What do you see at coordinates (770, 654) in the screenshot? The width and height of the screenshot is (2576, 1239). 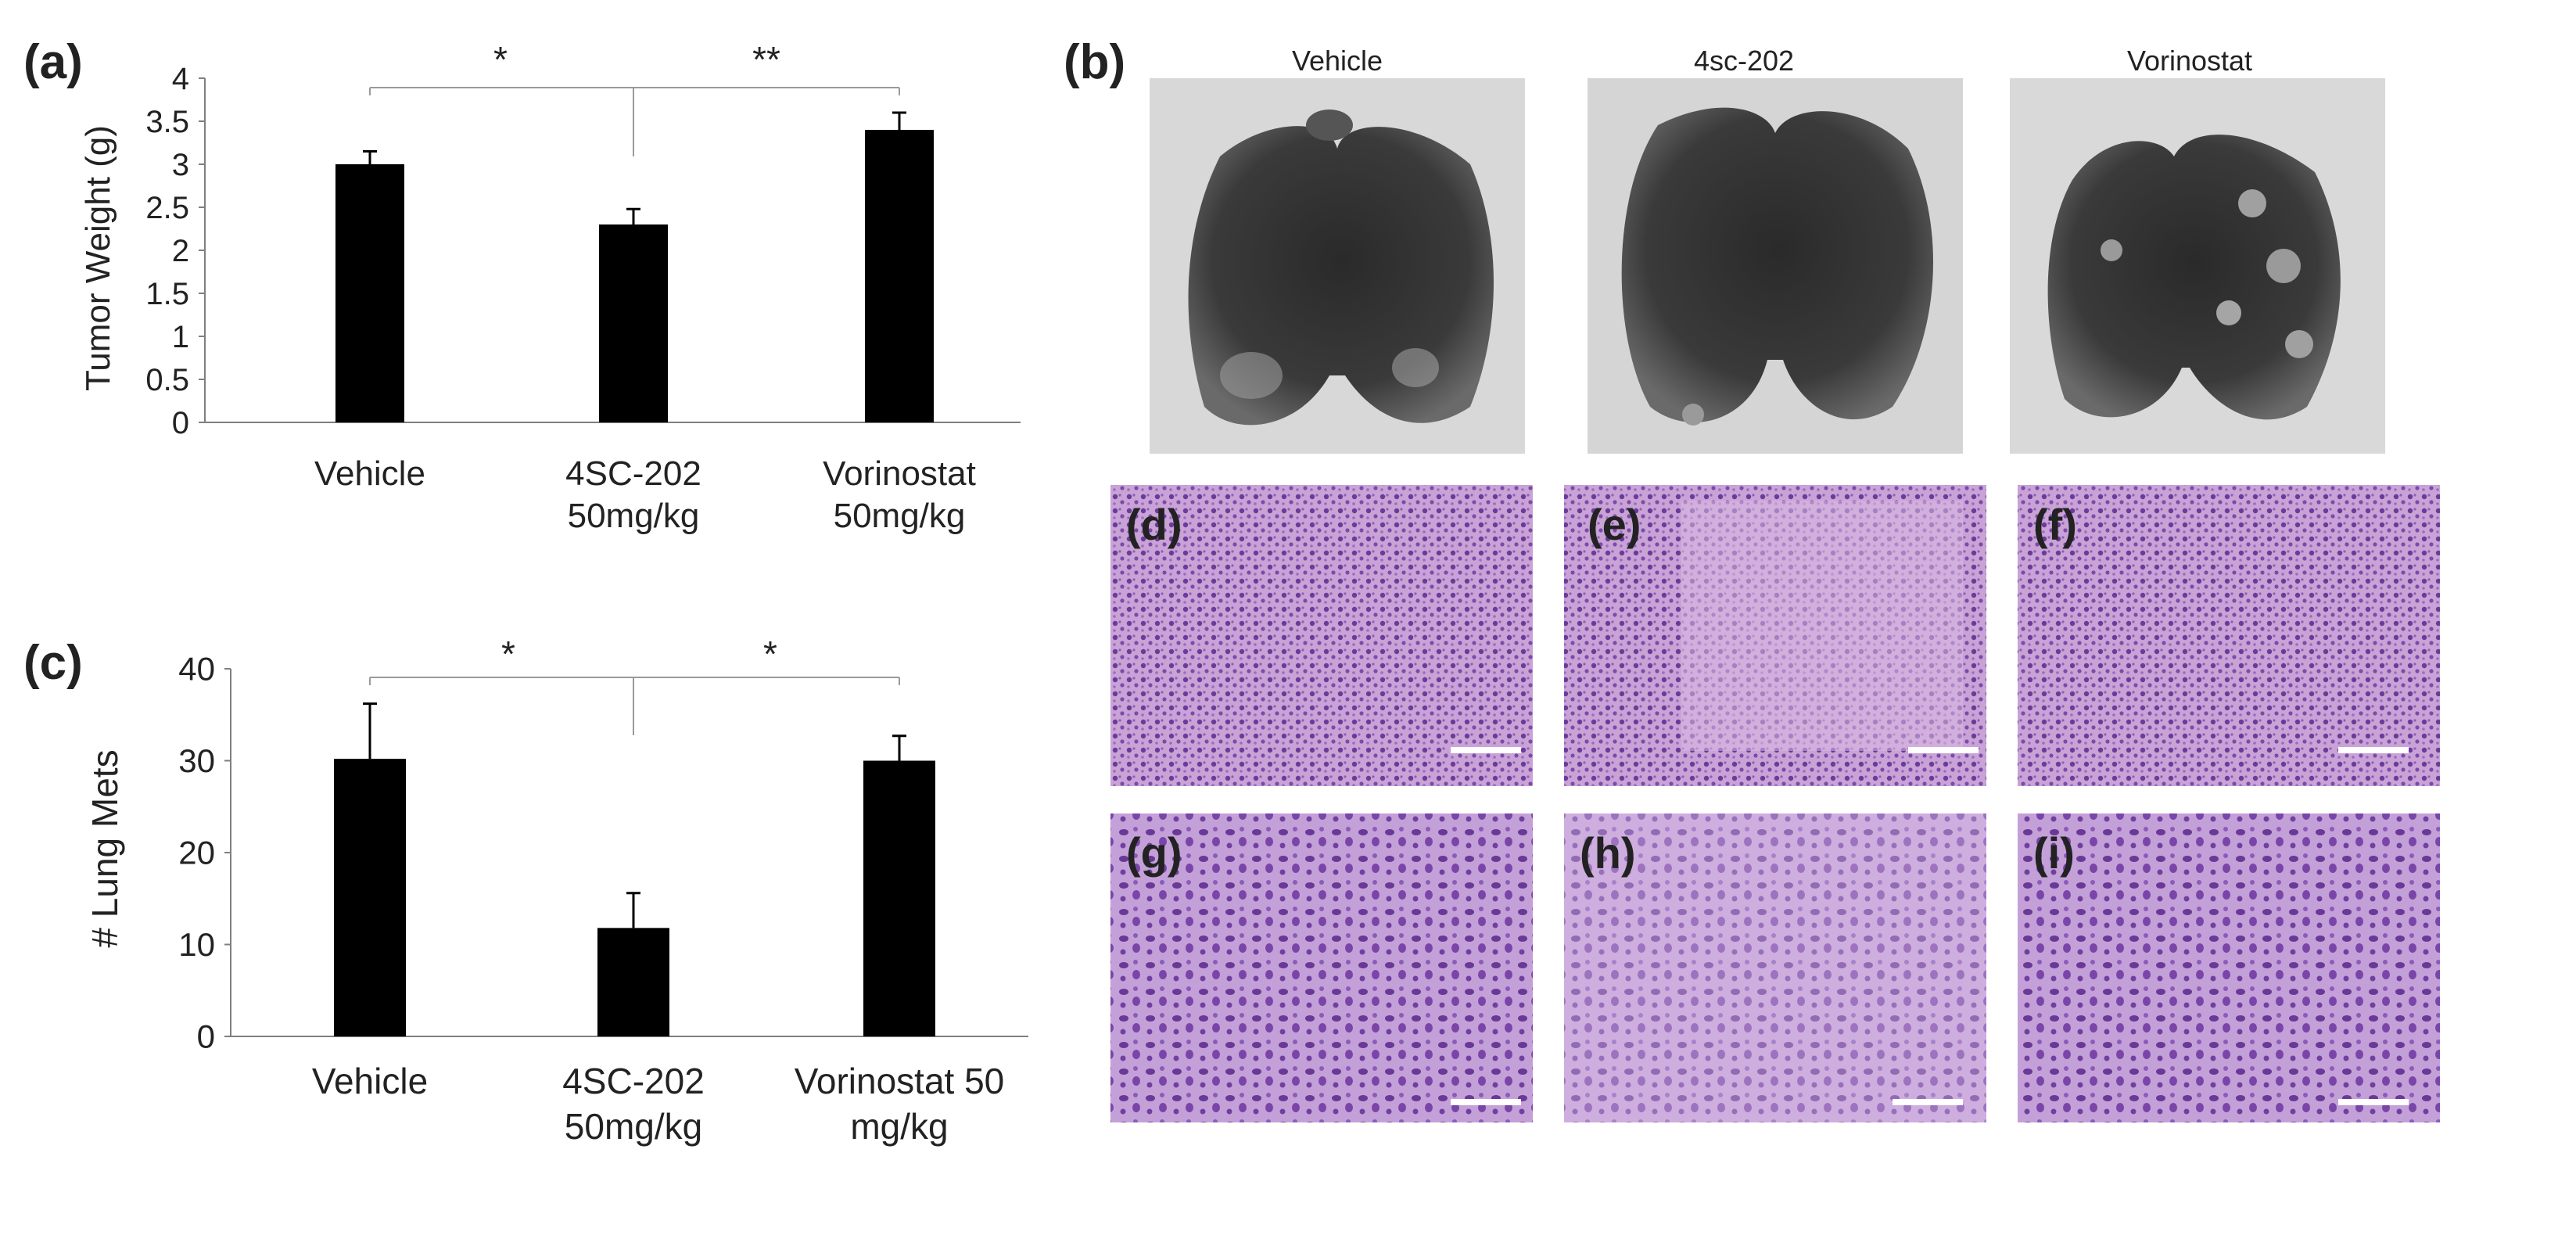 I see `chart-c-sig-2: *` at bounding box center [770, 654].